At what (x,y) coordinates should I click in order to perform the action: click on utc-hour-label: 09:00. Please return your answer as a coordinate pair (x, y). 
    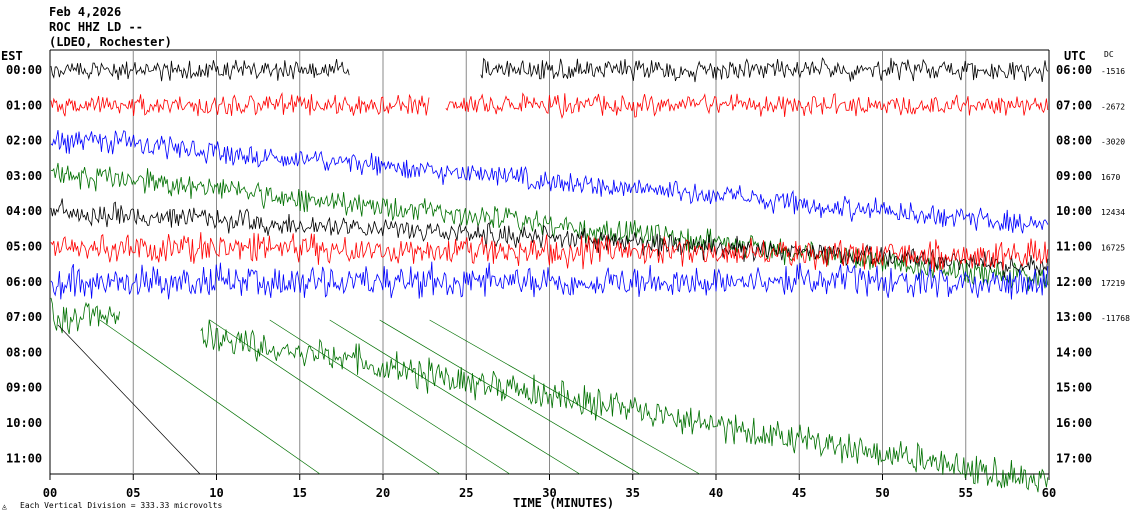
    Looking at the image, I should click on (1074, 176).